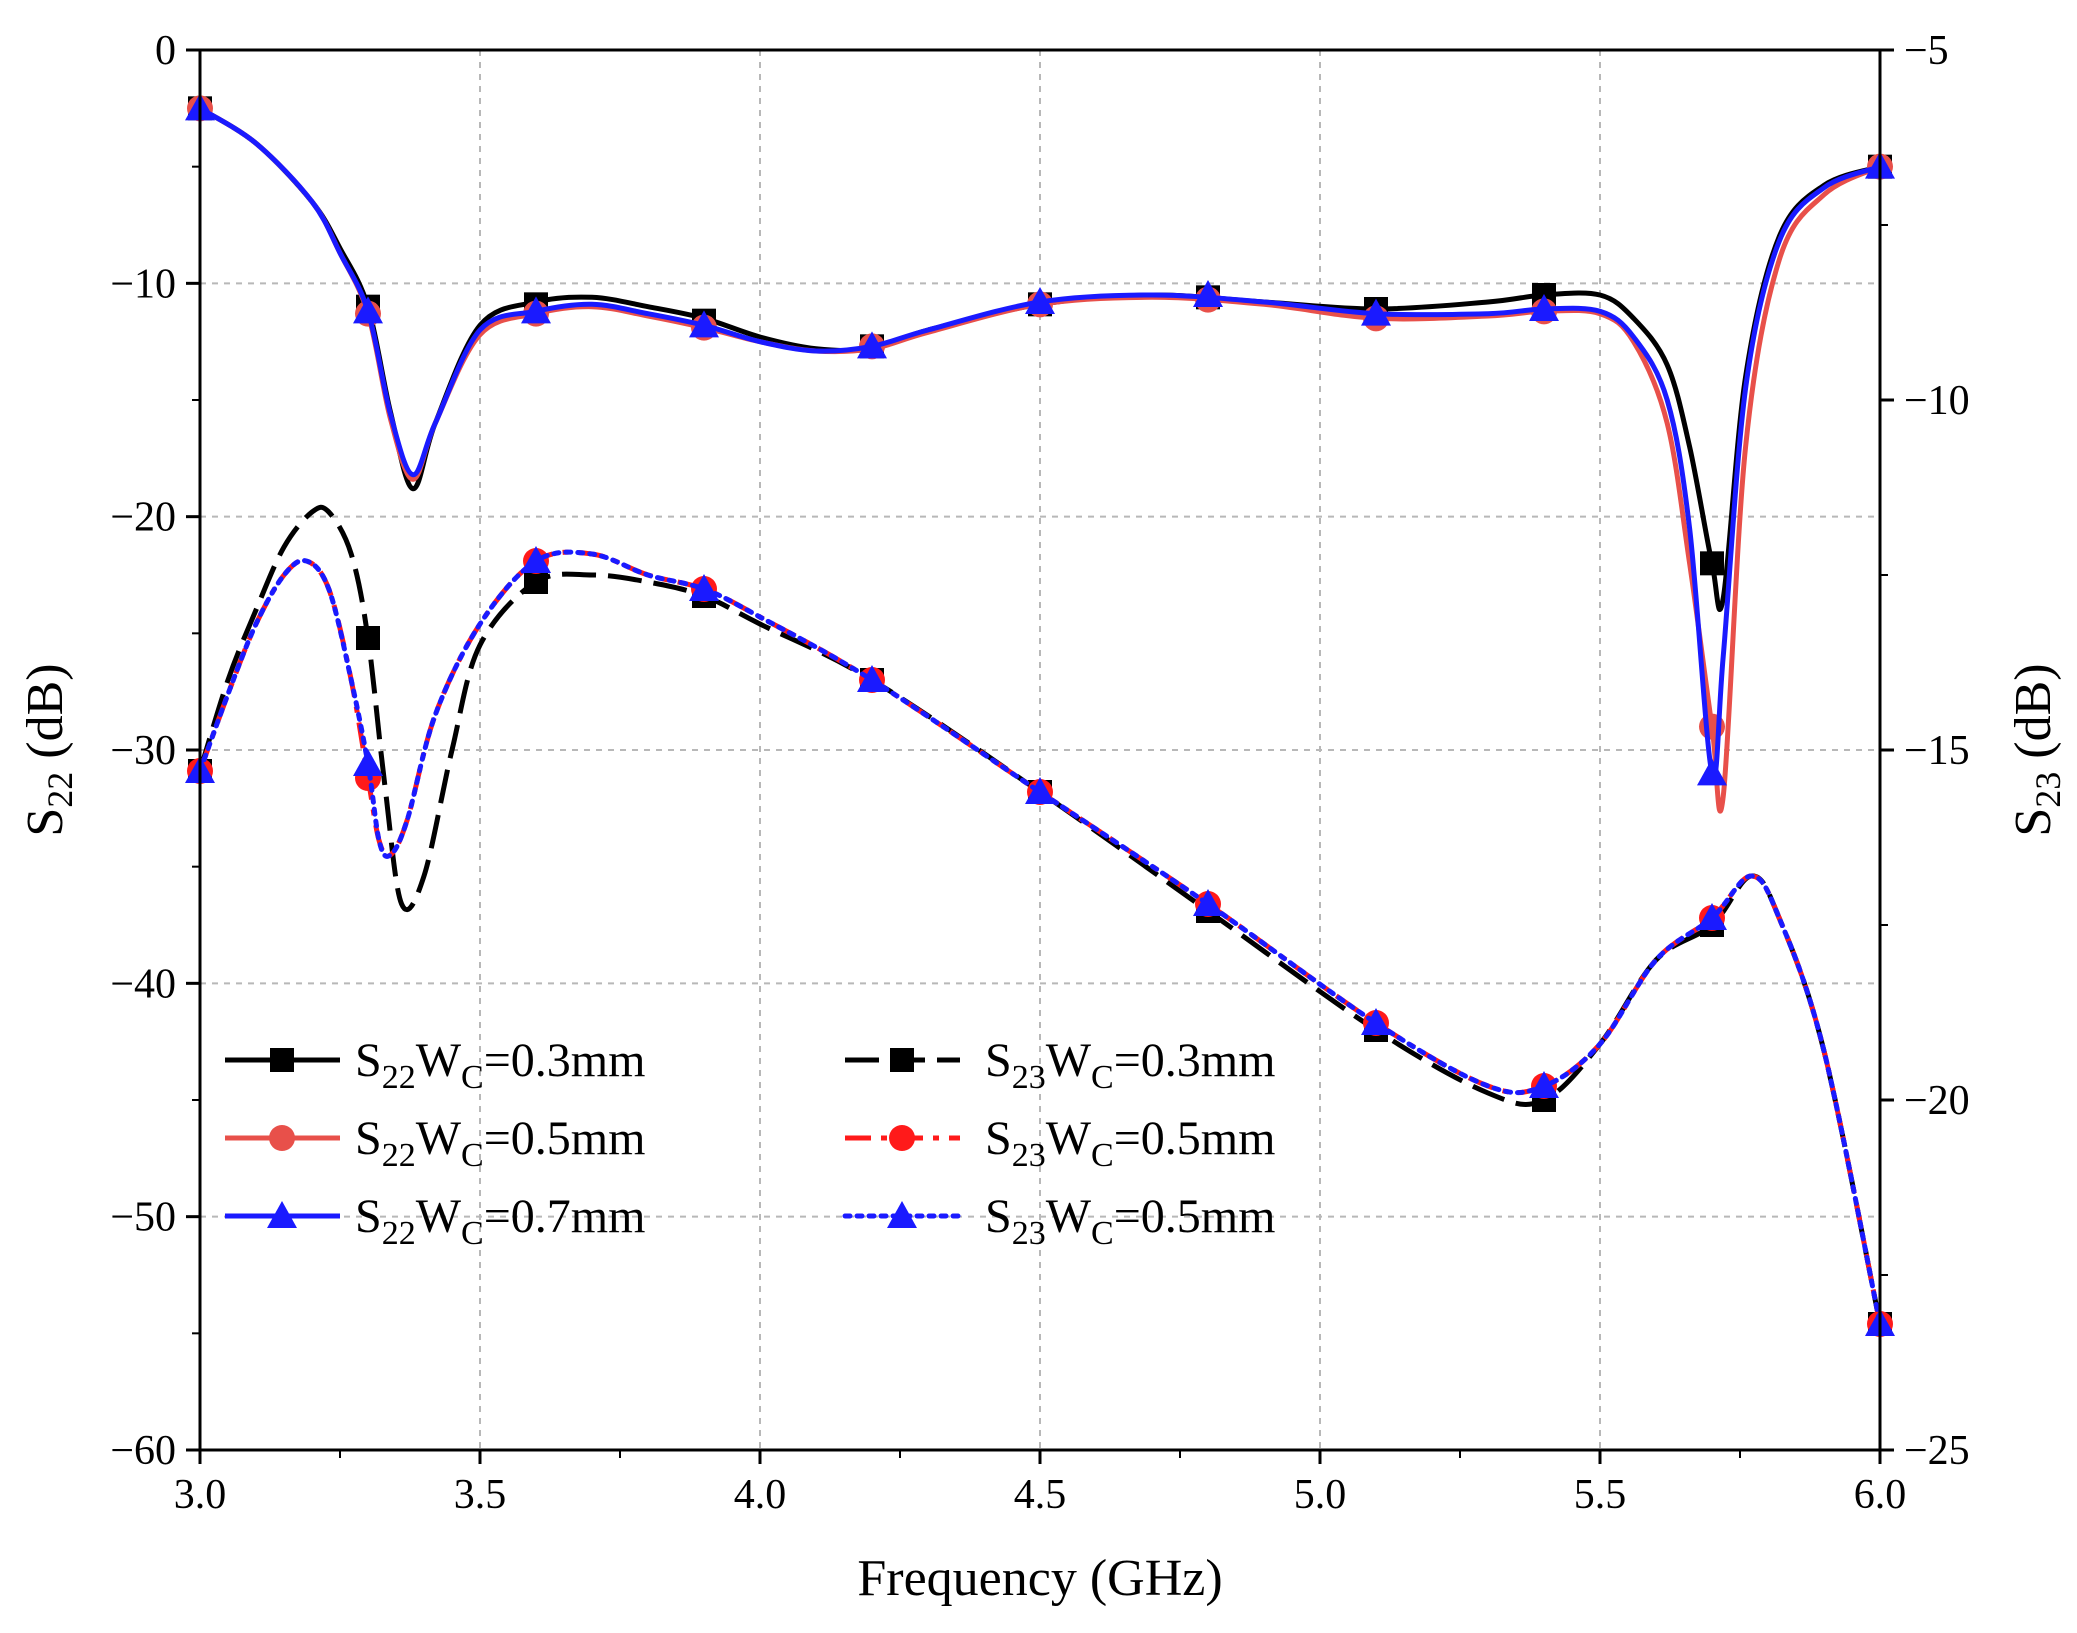 The width and height of the screenshot is (2077, 1633). I want to click on right-tick-label: −10, so click(1937, 401).